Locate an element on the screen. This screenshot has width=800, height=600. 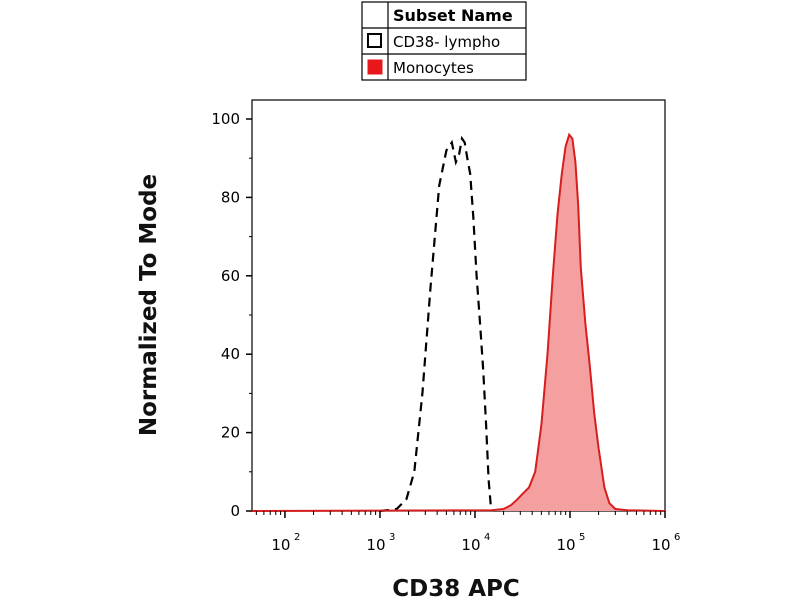
legend-label-cd38-lympho: CD38- lympho is located at coordinates (446, 42).